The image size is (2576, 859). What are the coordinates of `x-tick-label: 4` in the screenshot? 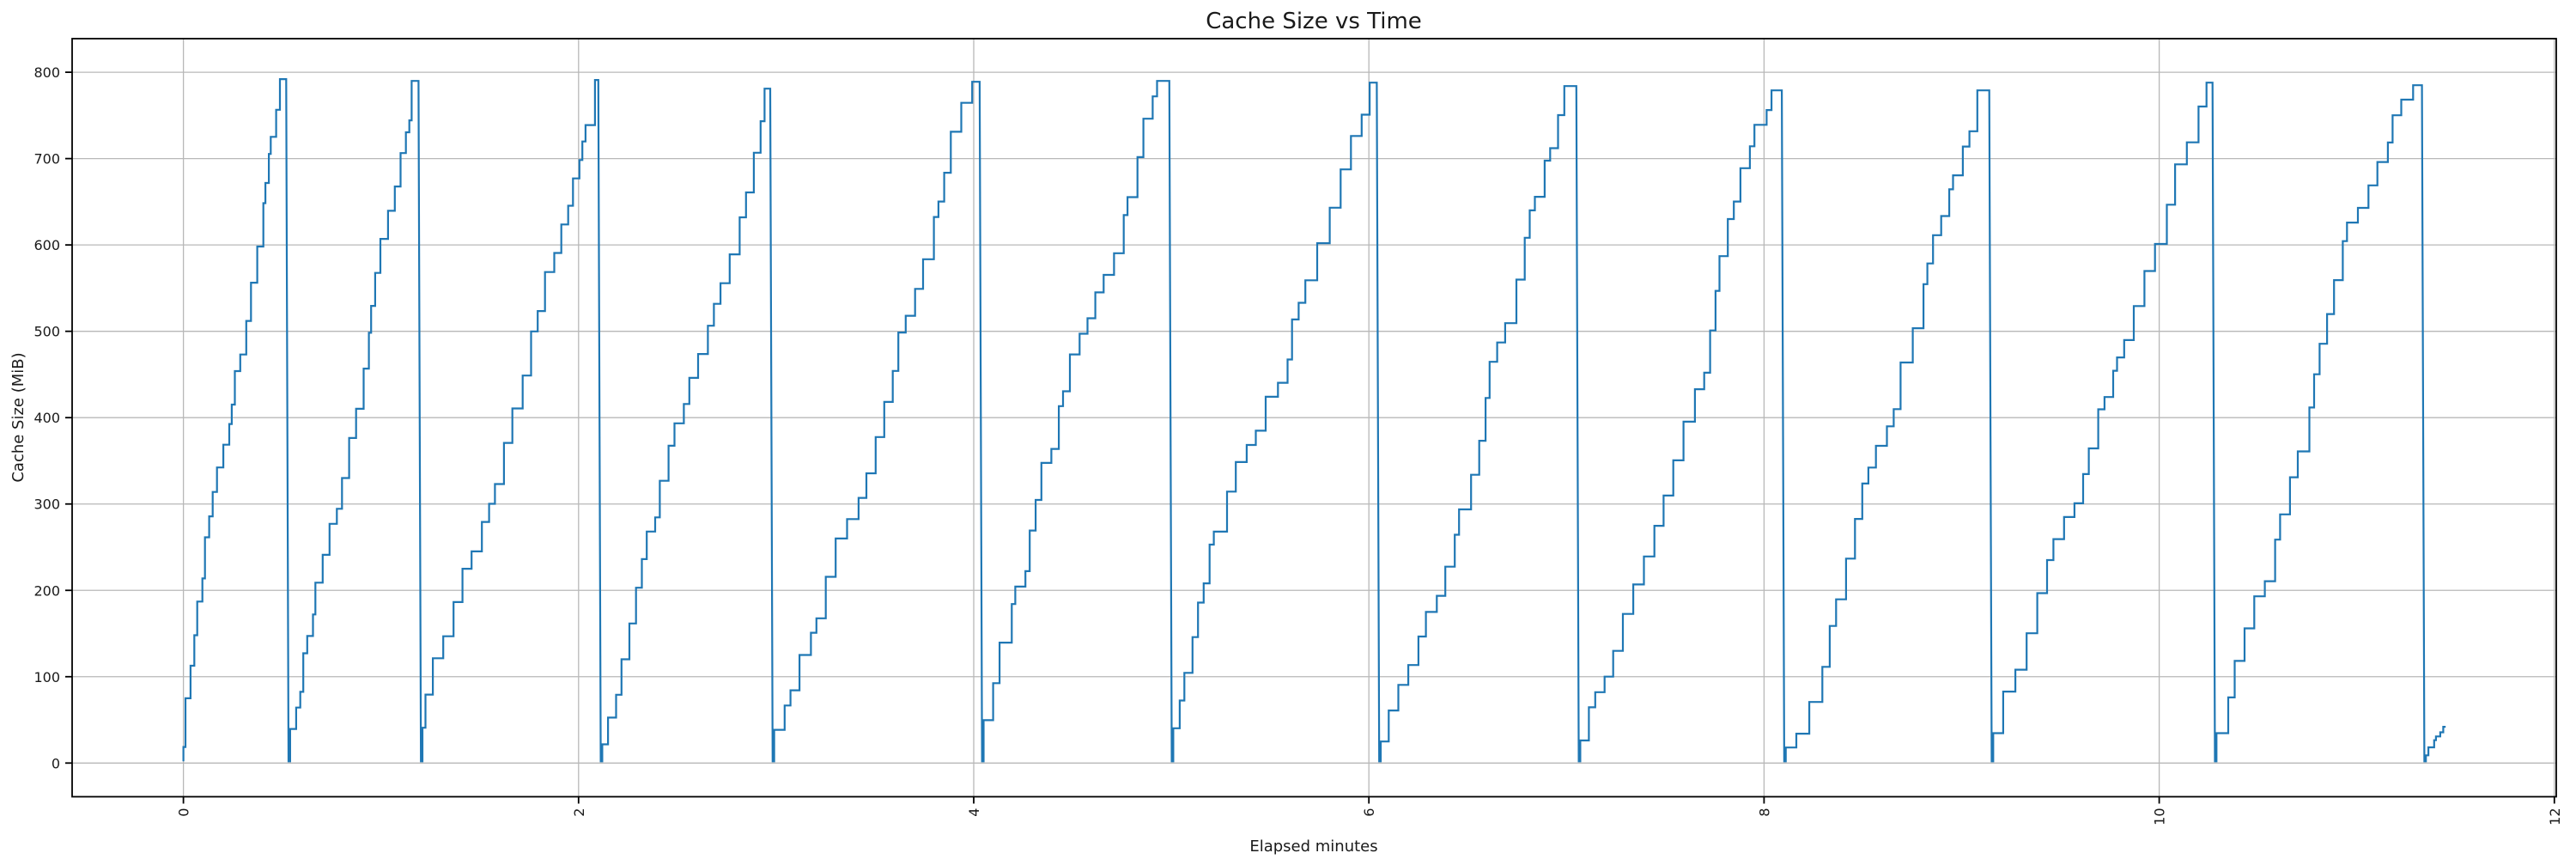 It's located at (974, 812).